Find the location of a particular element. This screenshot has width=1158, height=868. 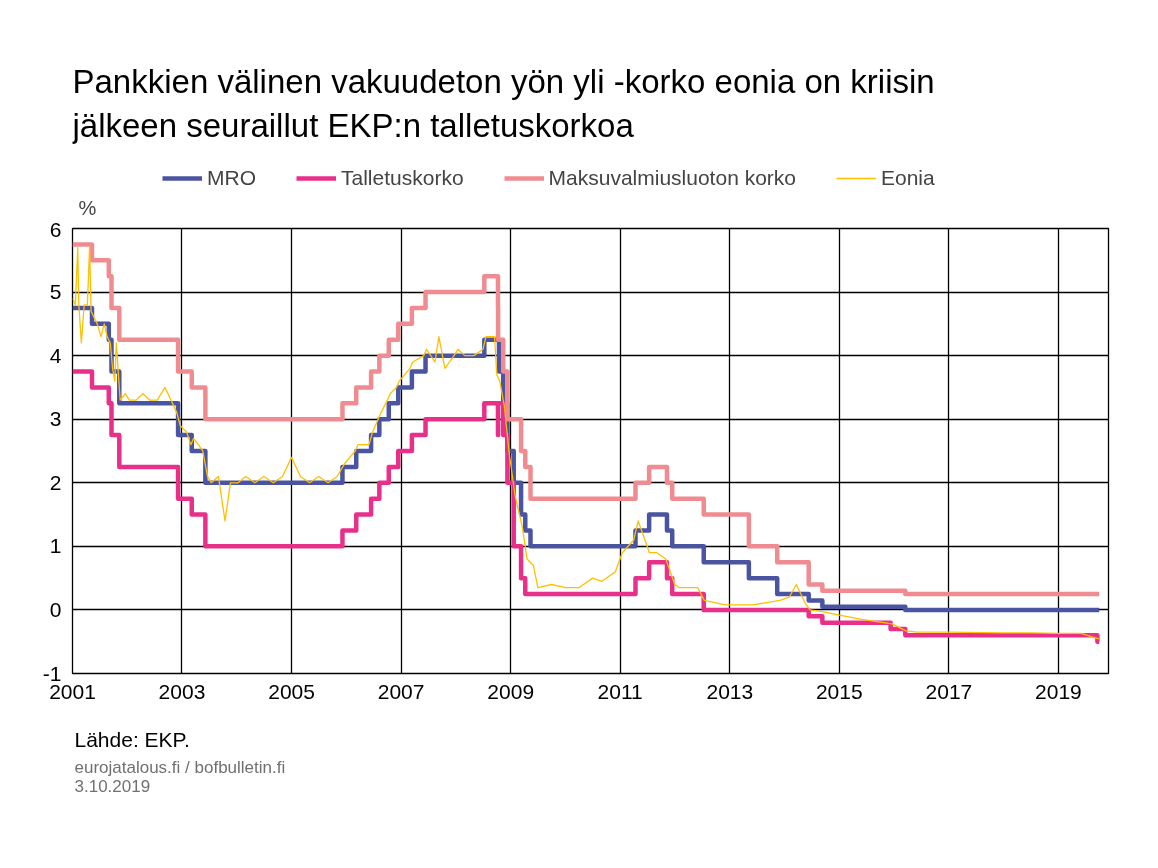

legend-label: MRO is located at coordinates (231, 178).